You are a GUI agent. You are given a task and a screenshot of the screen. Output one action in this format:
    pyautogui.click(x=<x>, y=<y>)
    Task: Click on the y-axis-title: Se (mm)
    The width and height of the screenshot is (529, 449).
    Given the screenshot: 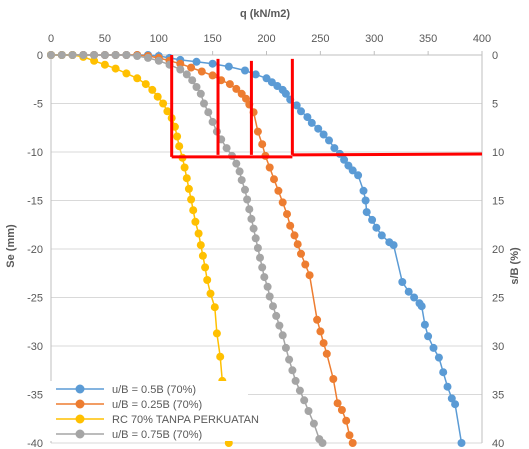 What is the action you would take?
    pyautogui.click(x=11, y=246)
    